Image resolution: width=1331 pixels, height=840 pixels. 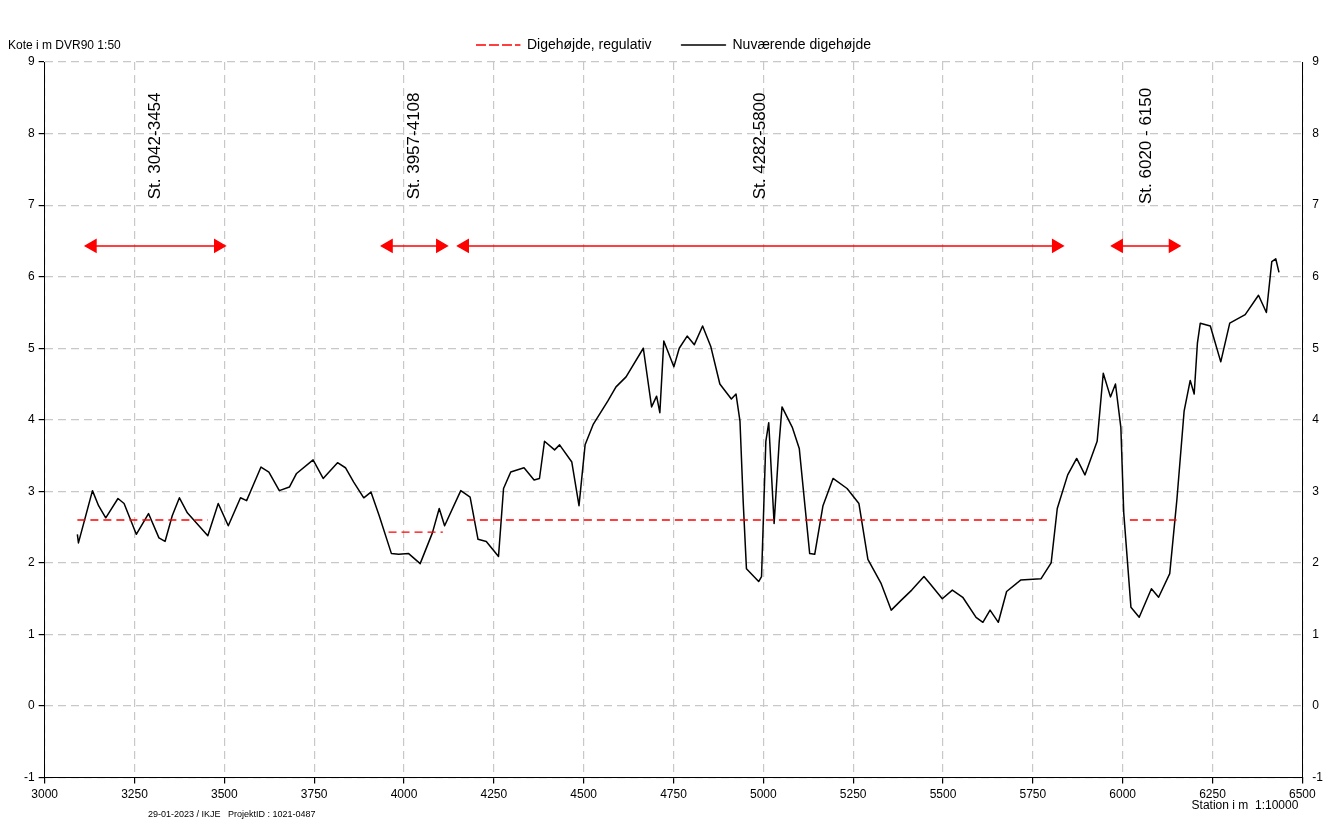 What do you see at coordinates (135, 794) in the screenshot?
I see `x-tick-label: 3250` at bounding box center [135, 794].